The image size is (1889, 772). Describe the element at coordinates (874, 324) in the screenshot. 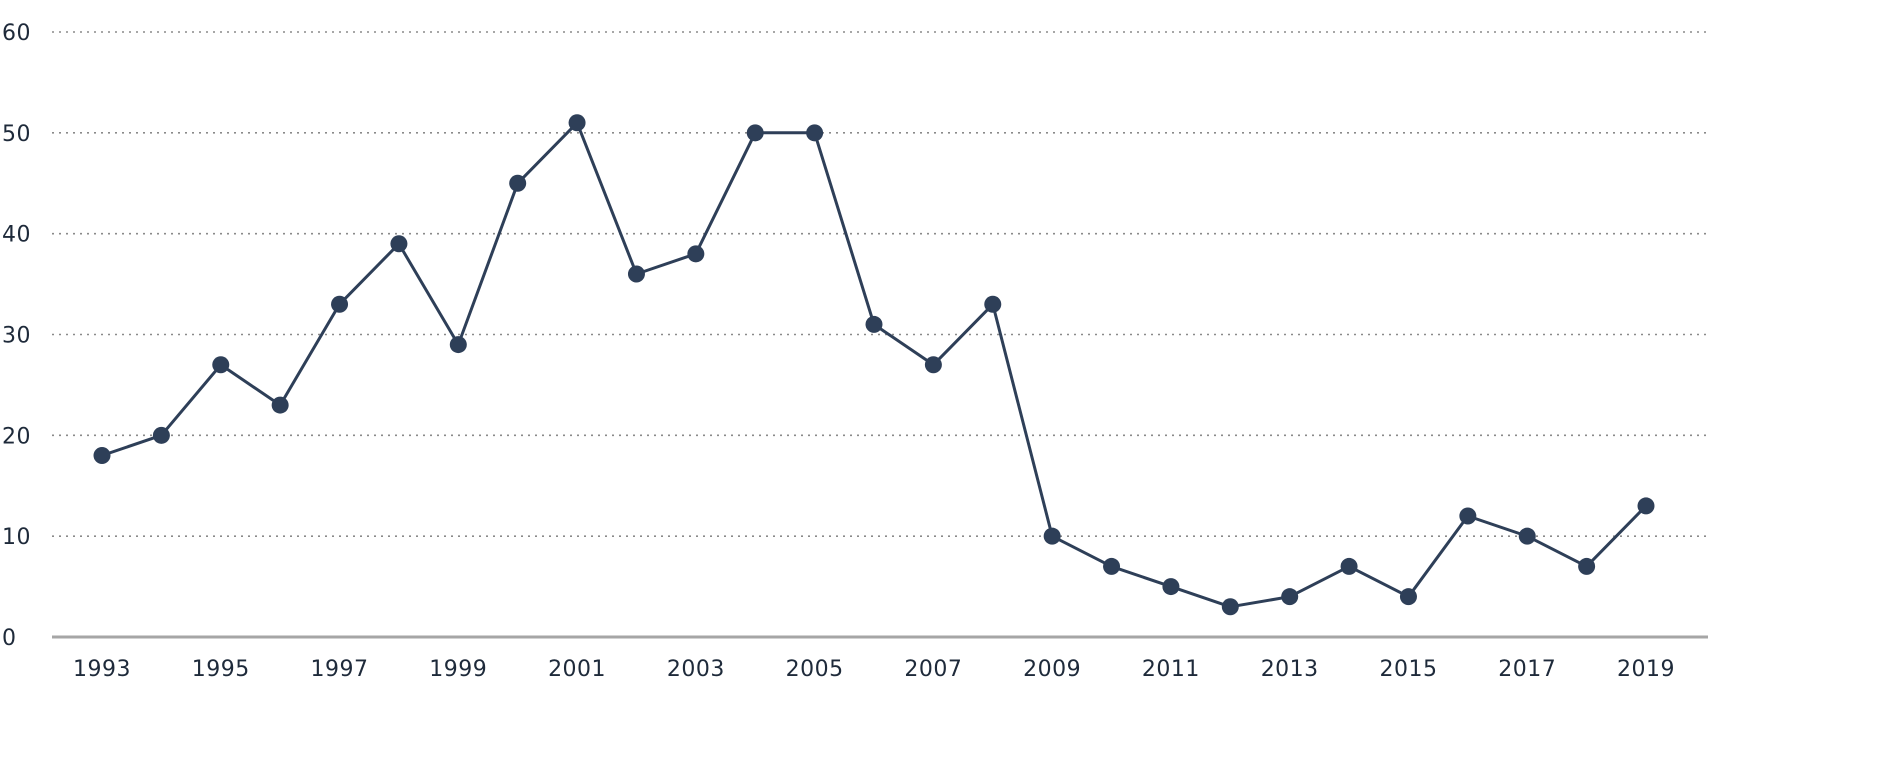

I see `data-point-2006` at that location.